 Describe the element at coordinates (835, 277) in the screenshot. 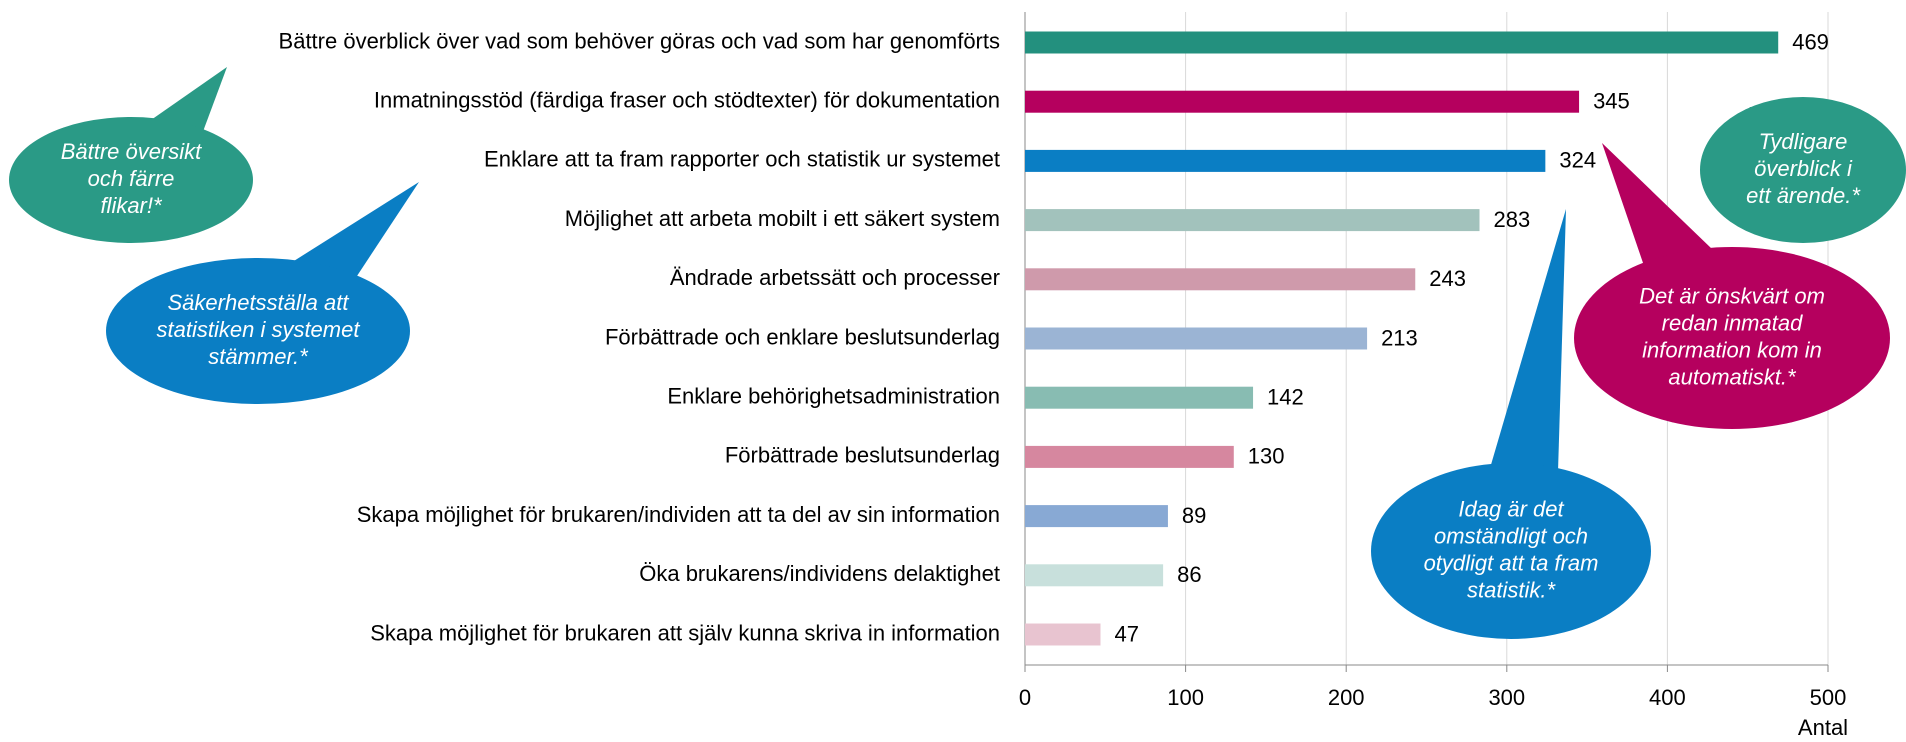

I see `category-label: Ändrade arbetssätt och processer` at that location.